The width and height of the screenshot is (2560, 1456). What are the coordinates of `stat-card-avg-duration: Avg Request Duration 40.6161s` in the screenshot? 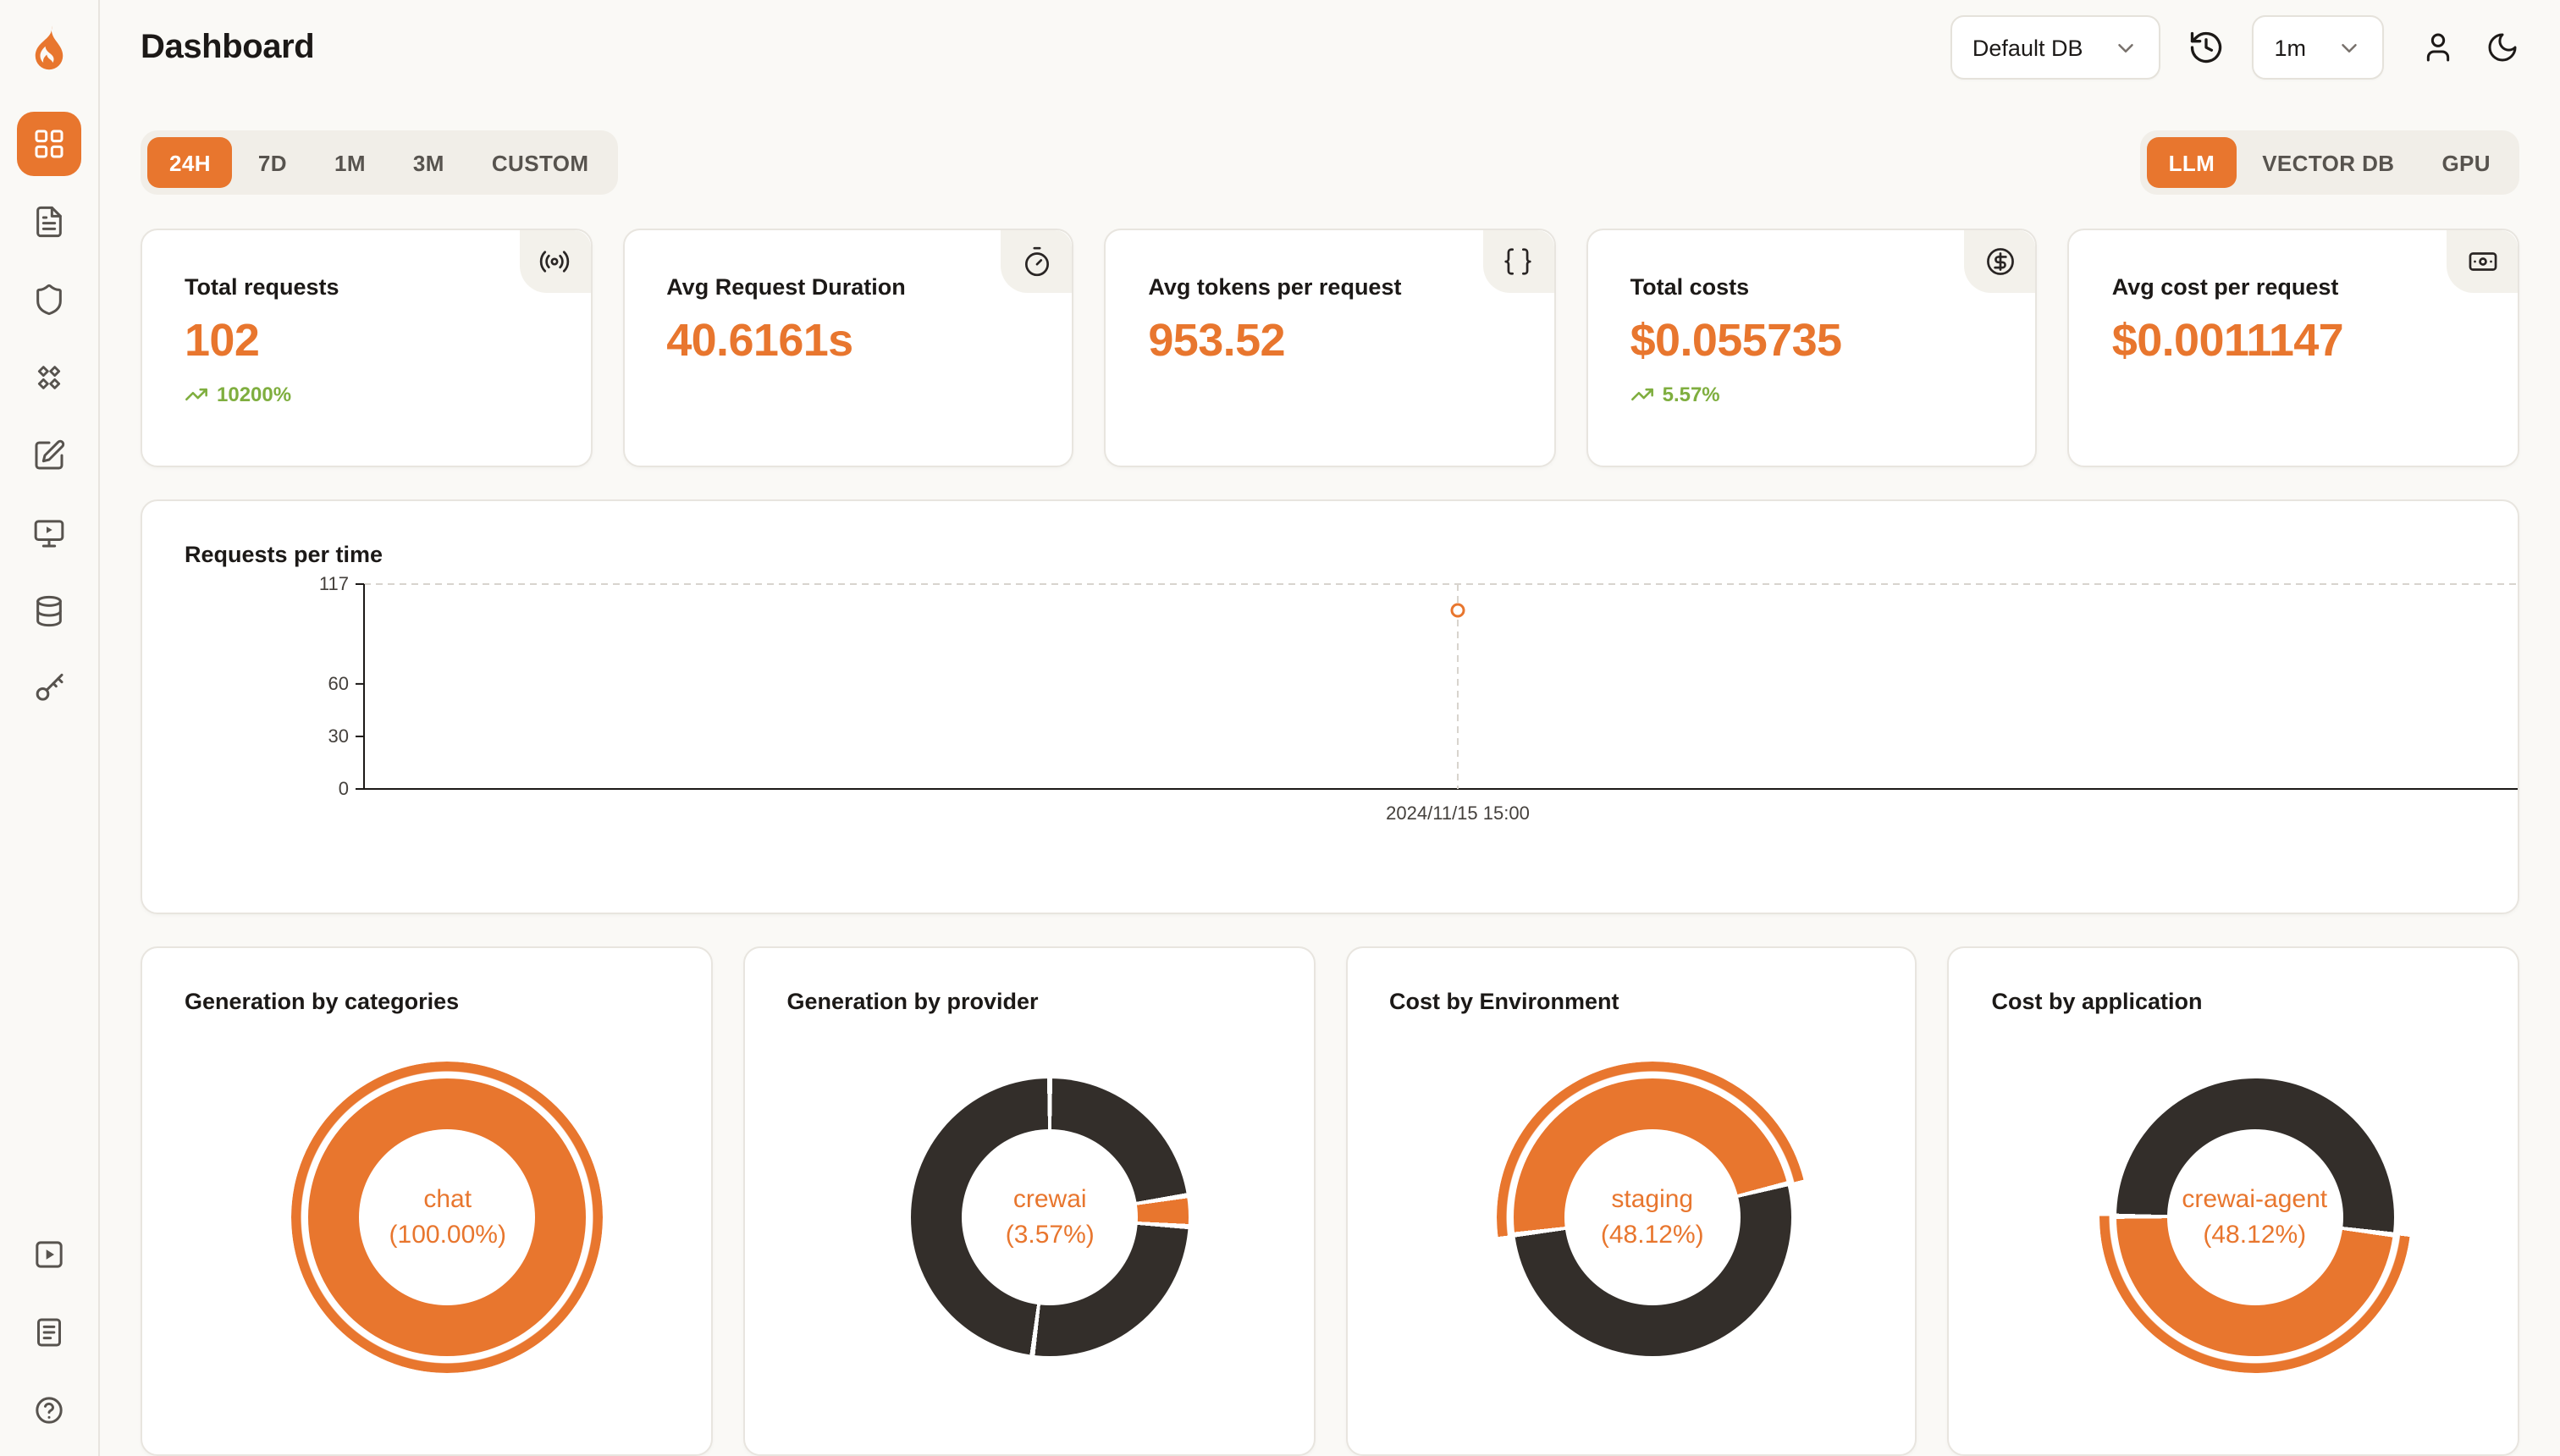 It's located at (848, 348).